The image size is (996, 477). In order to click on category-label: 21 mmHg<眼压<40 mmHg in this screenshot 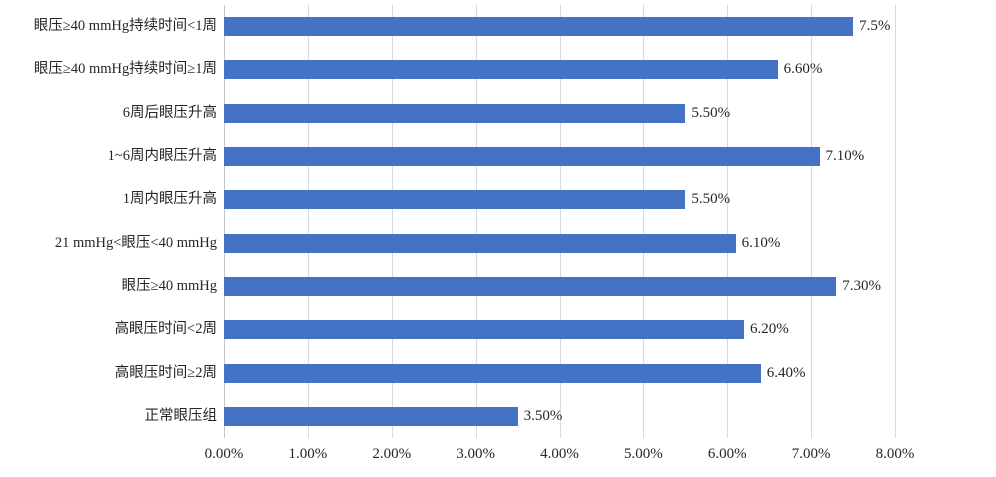, I will do `click(135, 242)`.